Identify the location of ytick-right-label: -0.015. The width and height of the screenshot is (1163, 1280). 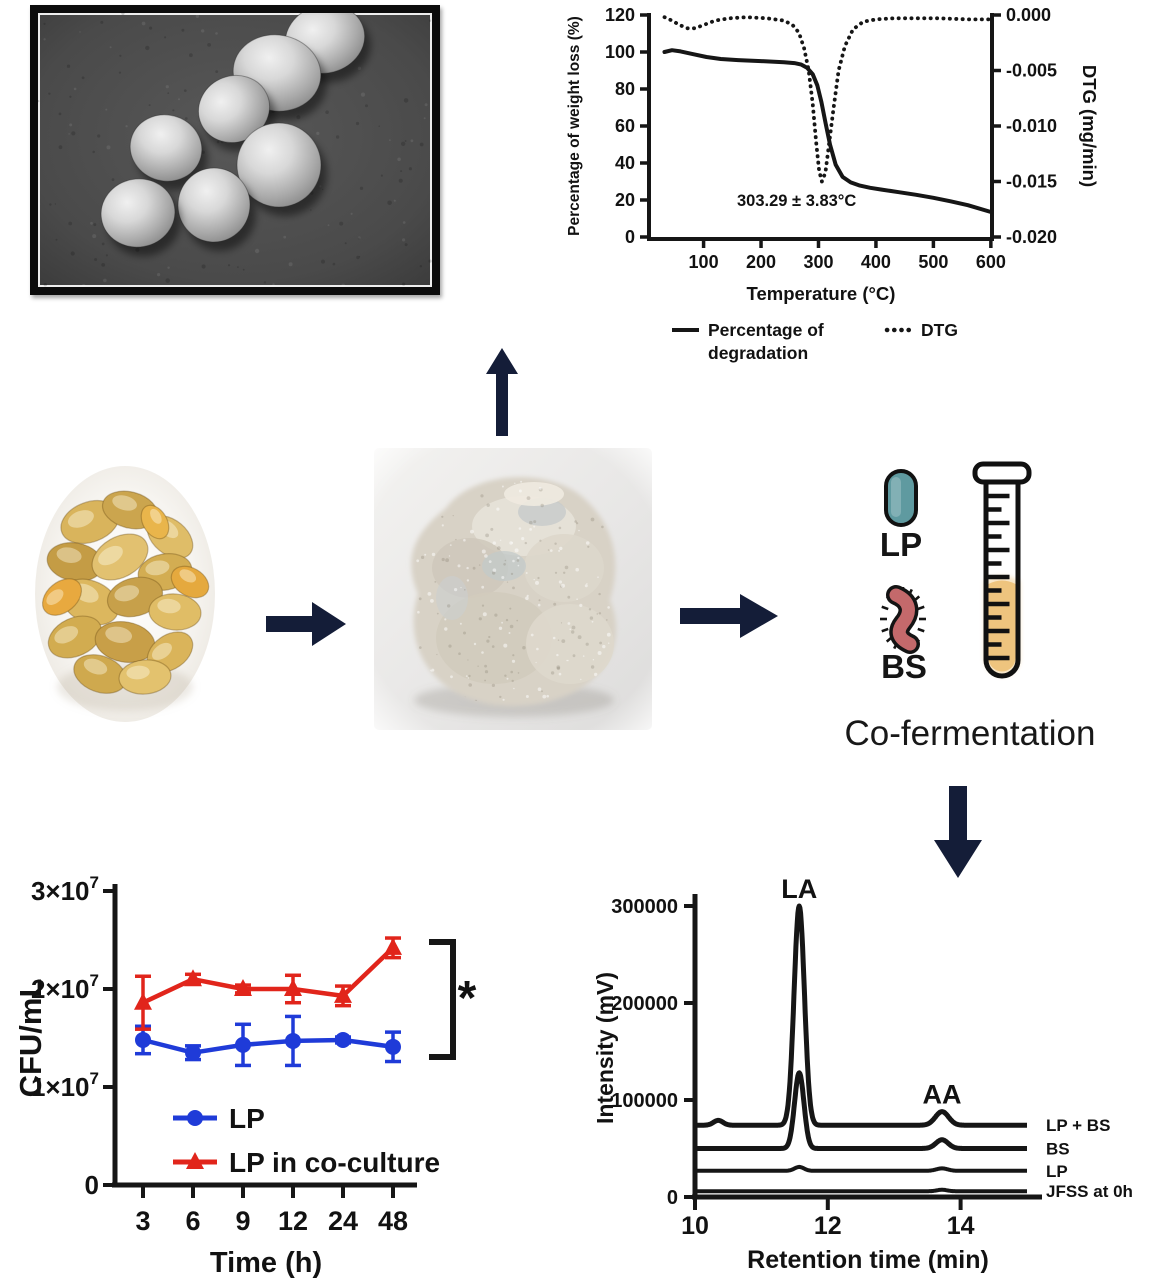
(1031, 182).